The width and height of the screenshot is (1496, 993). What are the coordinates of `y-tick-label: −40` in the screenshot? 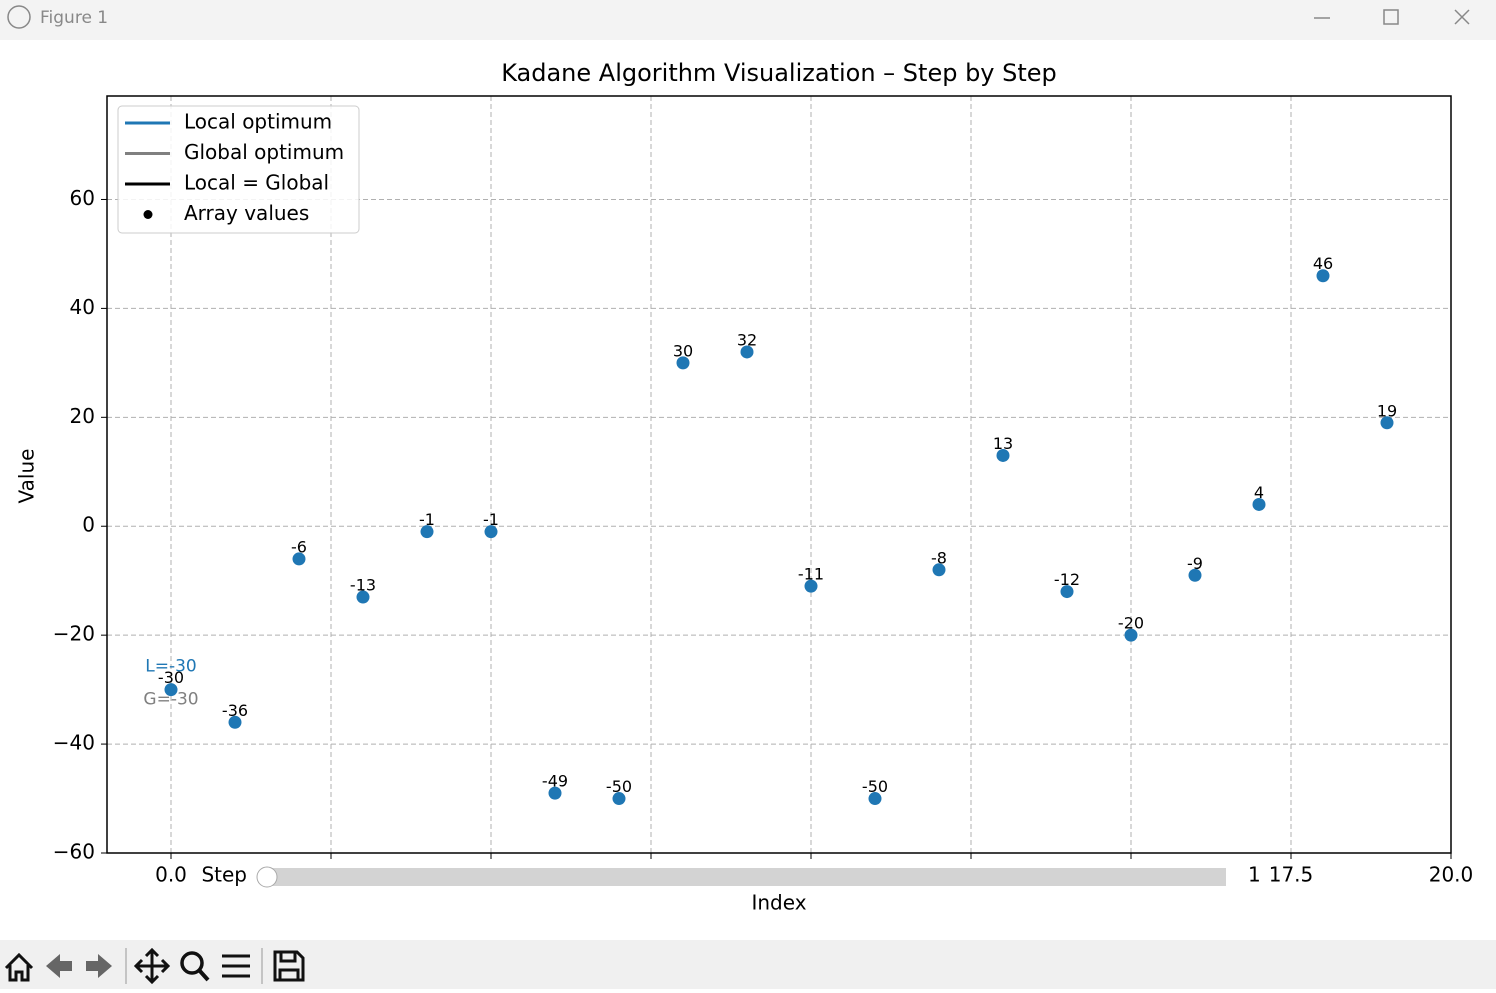 It's located at (74, 743).